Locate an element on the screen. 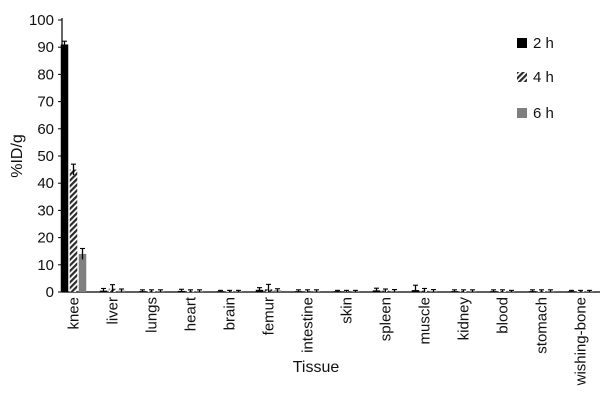 This screenshot has height=401, width=605. x-tick-label-wishing-bone: wishing-bone is located at coordinates (581, 341).